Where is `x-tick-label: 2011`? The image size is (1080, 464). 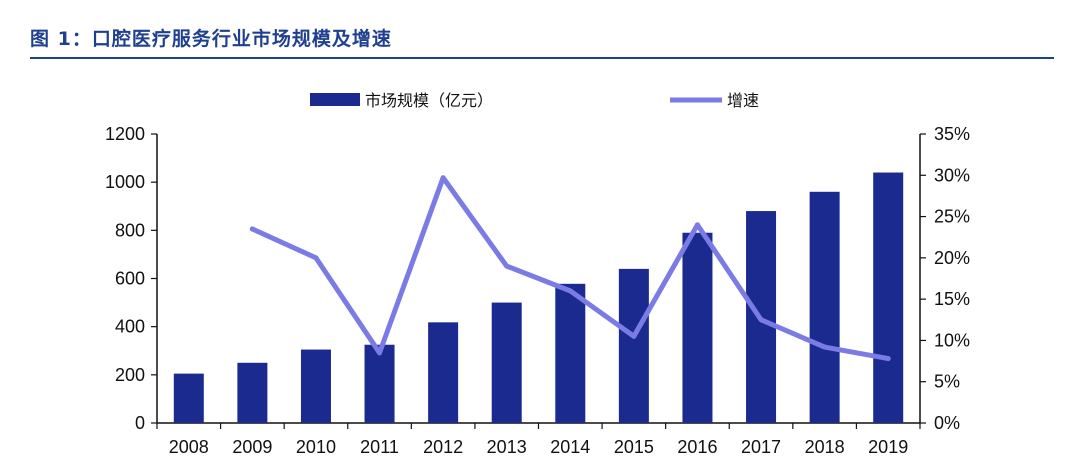 x-tick-label: 2011 is located at coordinates (379, 447).